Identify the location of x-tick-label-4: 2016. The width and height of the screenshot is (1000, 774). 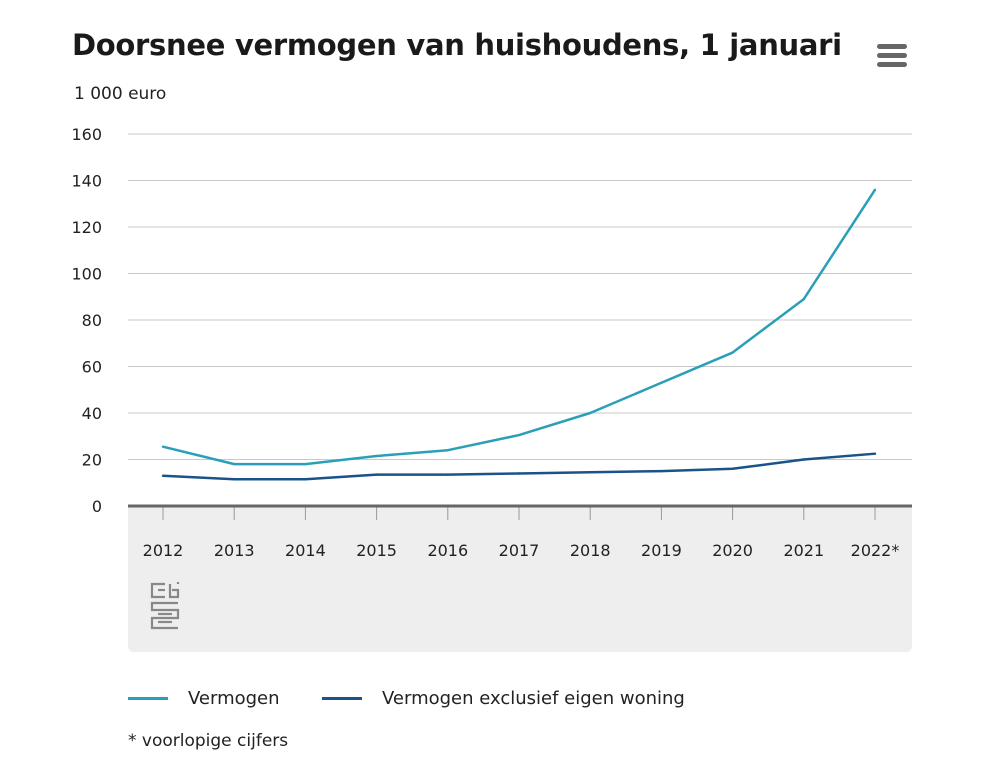
(447, 550).